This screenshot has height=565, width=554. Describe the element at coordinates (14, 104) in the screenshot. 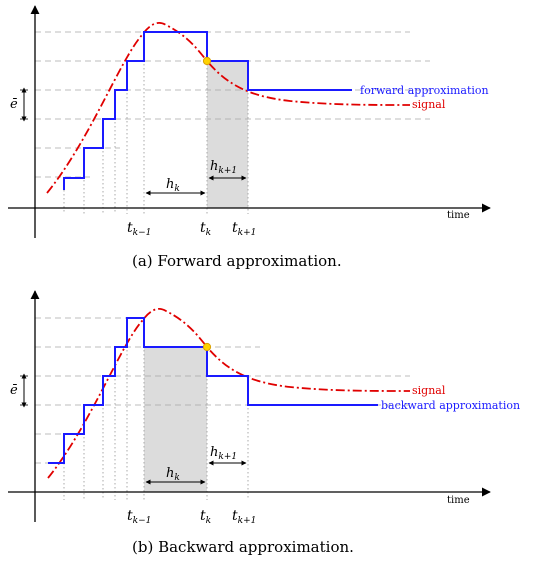

I see `e-bar-label-a: ē` at that location.